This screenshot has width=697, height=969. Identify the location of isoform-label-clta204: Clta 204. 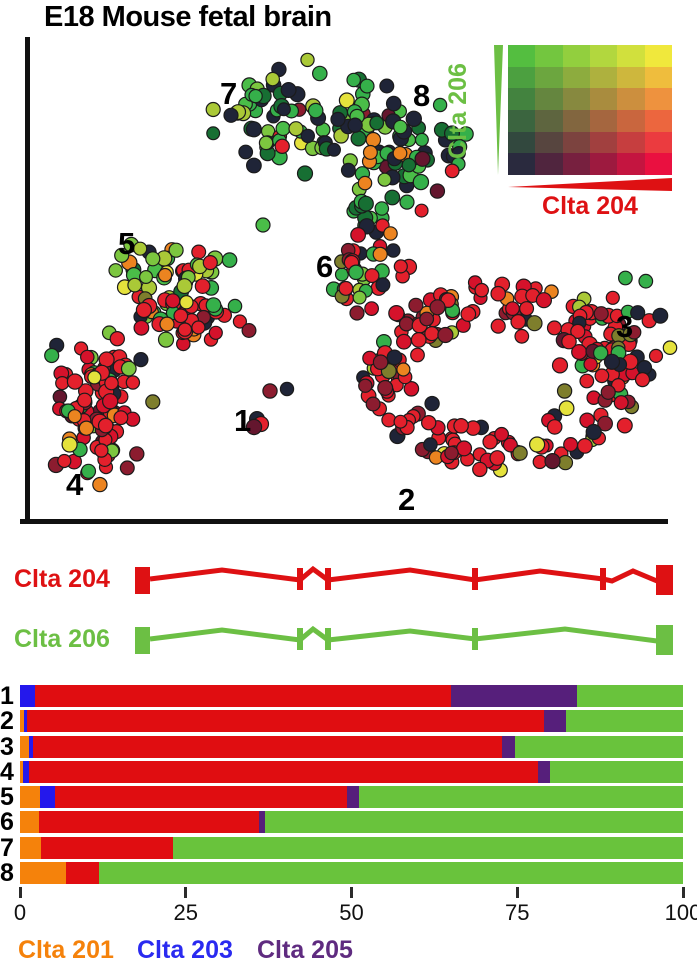
(62, 579).